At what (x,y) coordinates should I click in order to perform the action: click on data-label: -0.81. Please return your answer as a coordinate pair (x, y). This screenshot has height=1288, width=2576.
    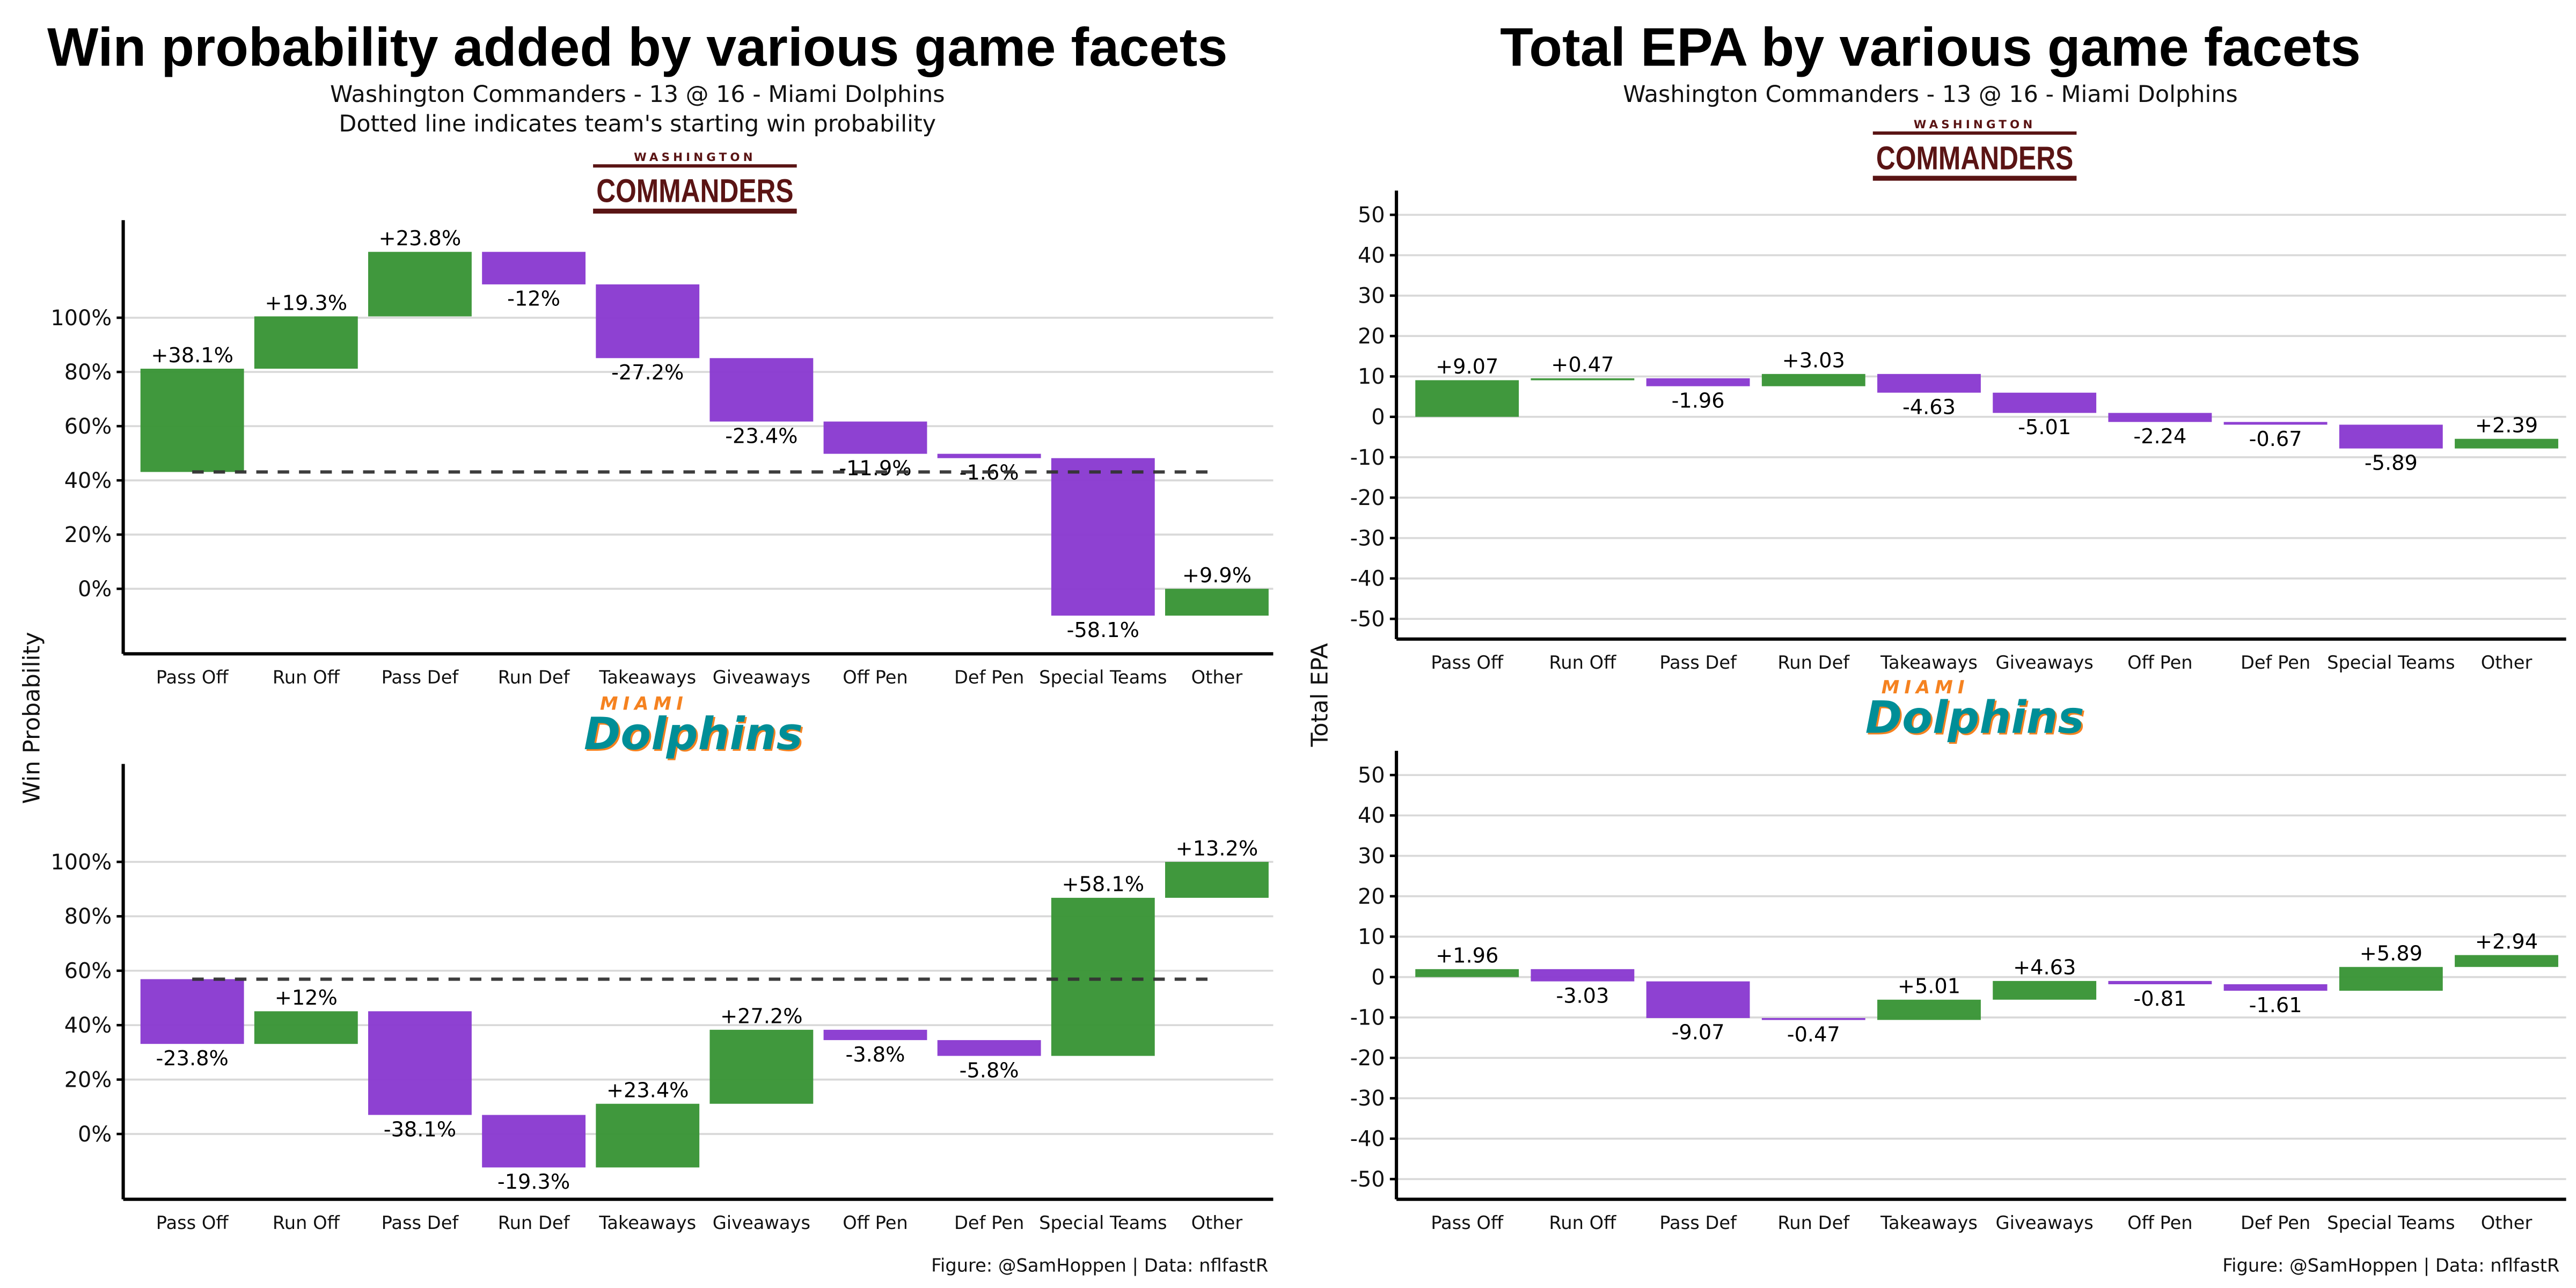
    Looking at the image, I should click on (2159, 999).